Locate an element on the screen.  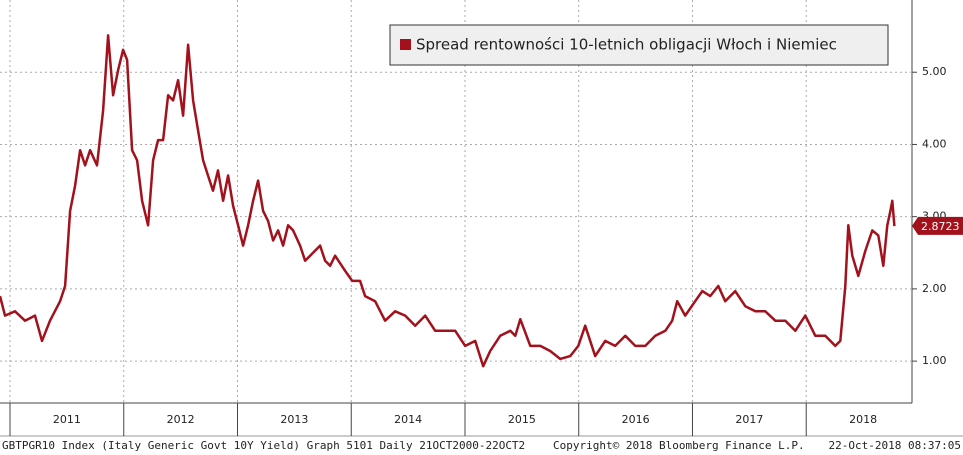
legend-swatch is located at coordinates (405, 44).